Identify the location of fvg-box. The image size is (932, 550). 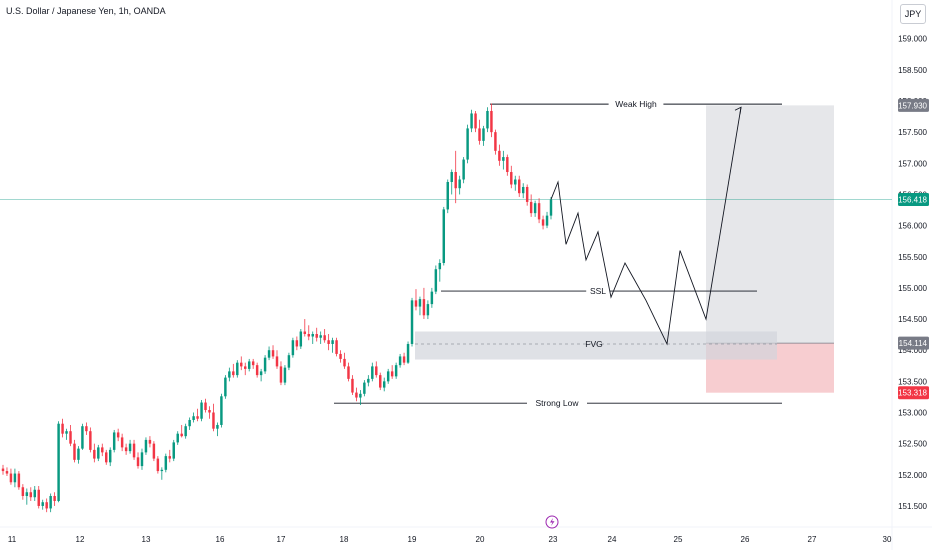
(596, 345).